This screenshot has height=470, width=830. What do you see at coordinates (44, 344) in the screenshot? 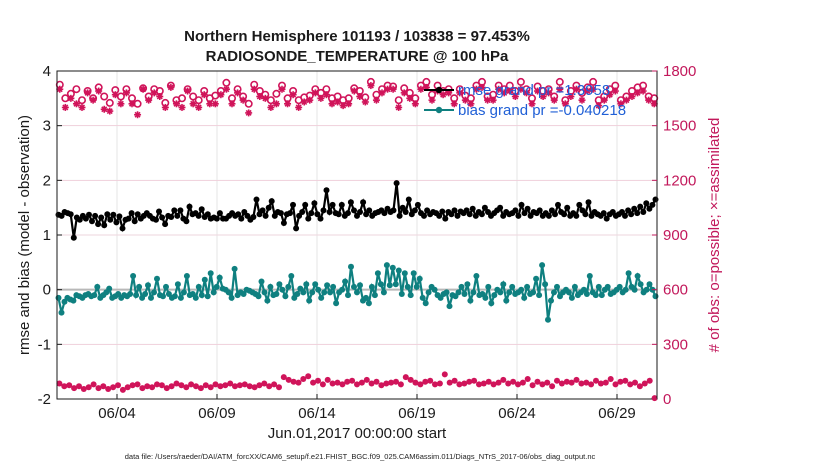
I see `y-tick-label: -1` at bounding box center [44, 344].